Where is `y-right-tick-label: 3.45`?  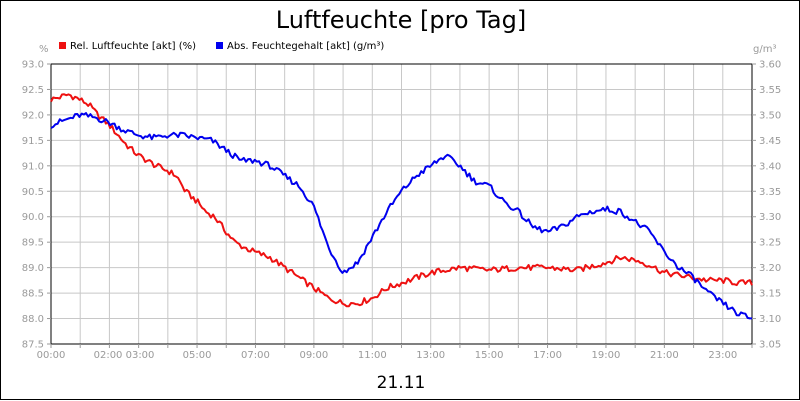
y-right-tick-label: 3.45 is located at coordinates (770, 141).